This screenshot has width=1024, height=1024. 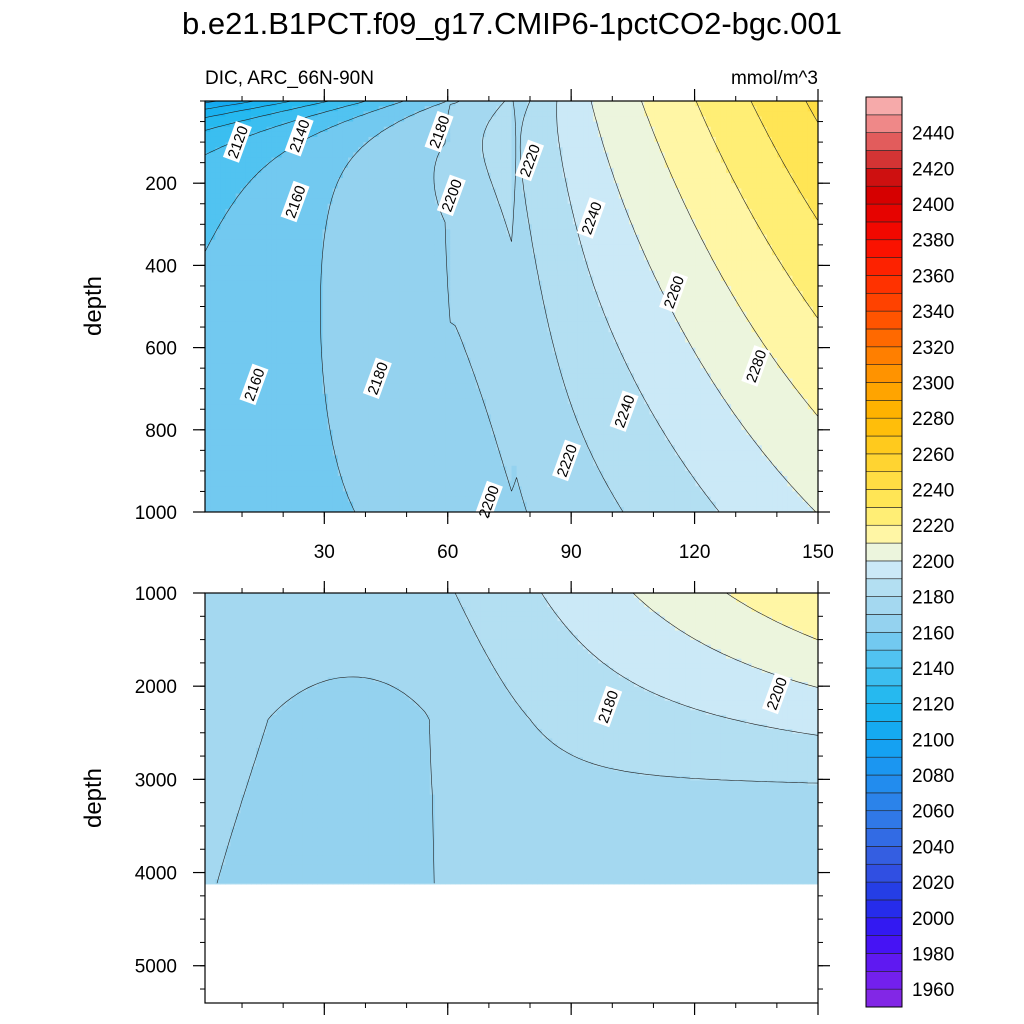 What do you see at coordinates (93, 306) in the screenshot?
I see `upper-y-axis-label: depth` at bounding box center [93, 306].